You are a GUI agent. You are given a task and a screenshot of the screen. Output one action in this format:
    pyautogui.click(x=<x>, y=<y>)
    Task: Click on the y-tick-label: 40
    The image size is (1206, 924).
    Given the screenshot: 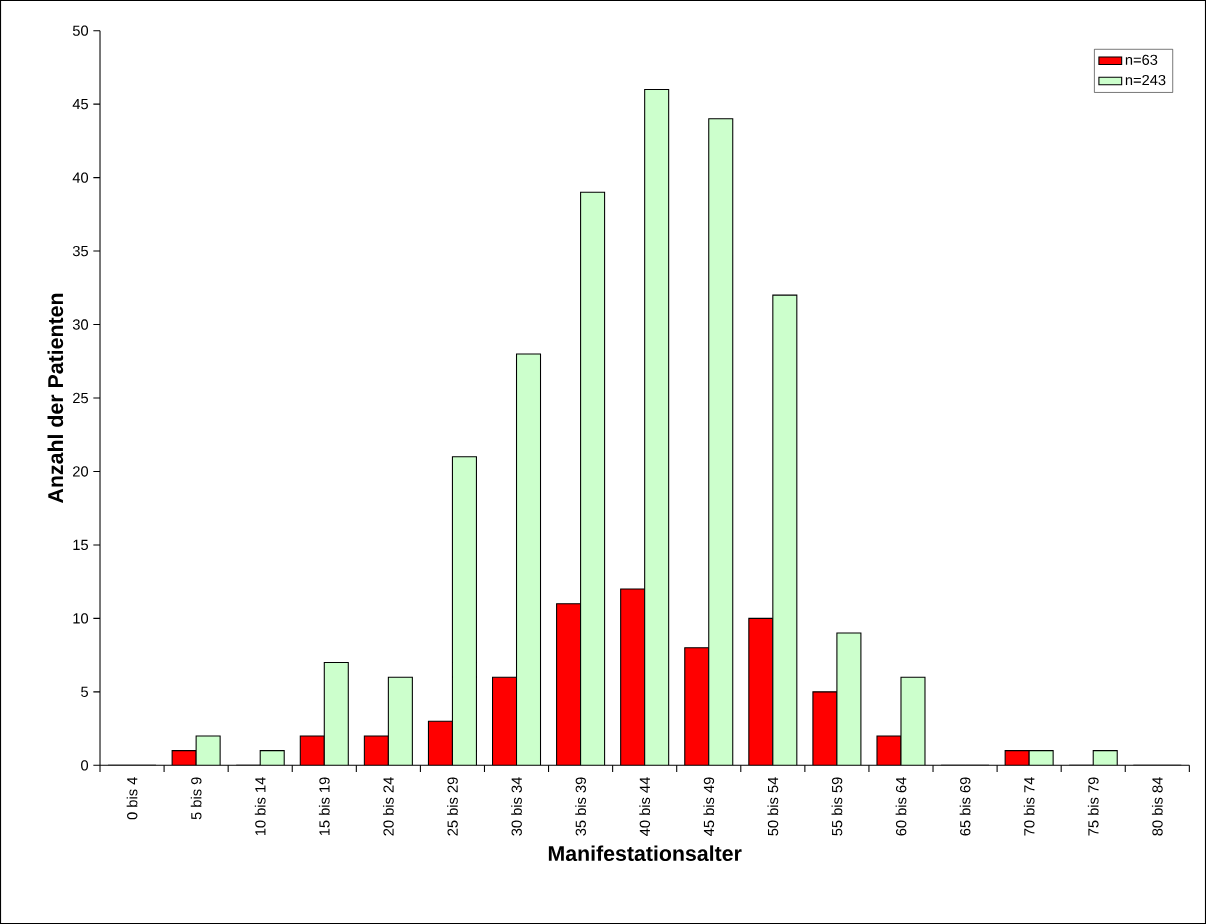 What is the action you would take?
    pyautogui.click(x=80, y=177)
    